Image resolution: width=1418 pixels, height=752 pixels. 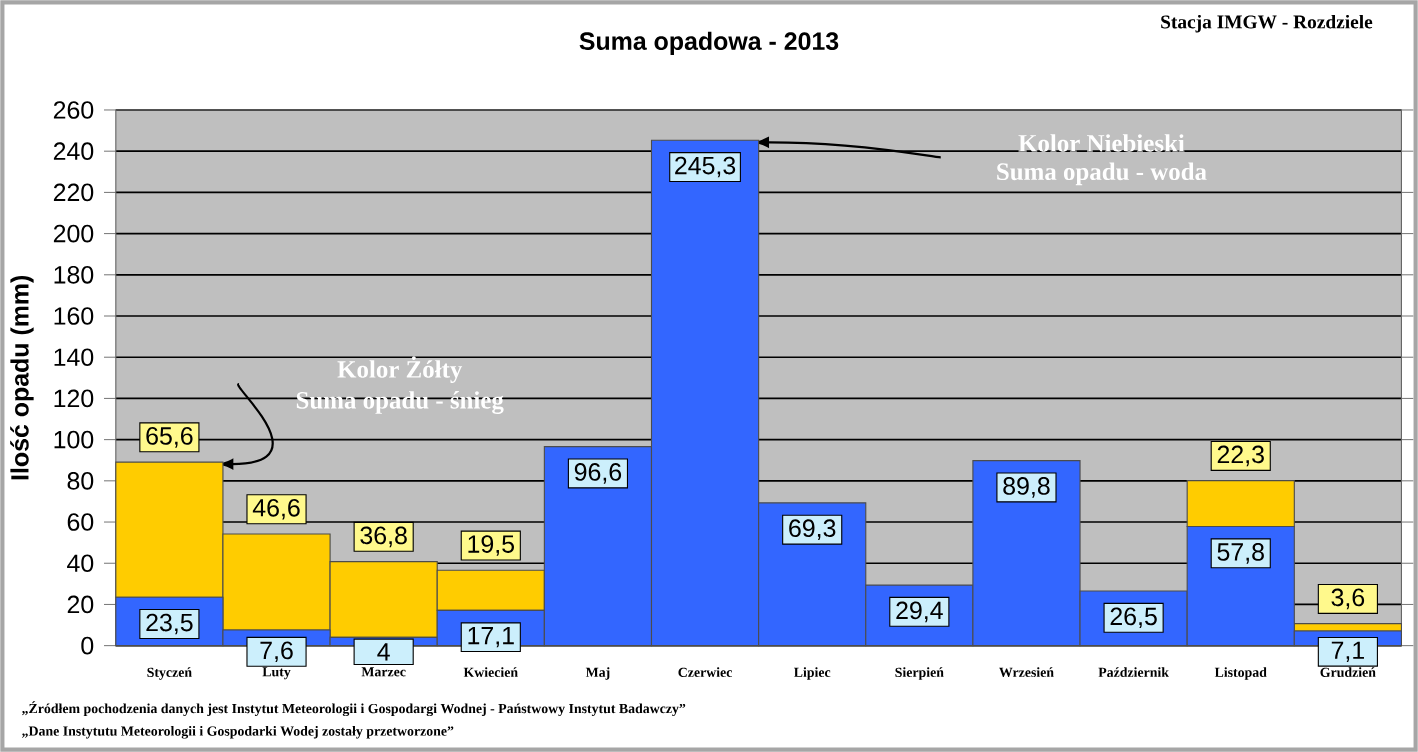 What do you see at coordinates (74, 398) in the screenshot?
I see `y-tick-label: 120` at bounding box center [74, 398].